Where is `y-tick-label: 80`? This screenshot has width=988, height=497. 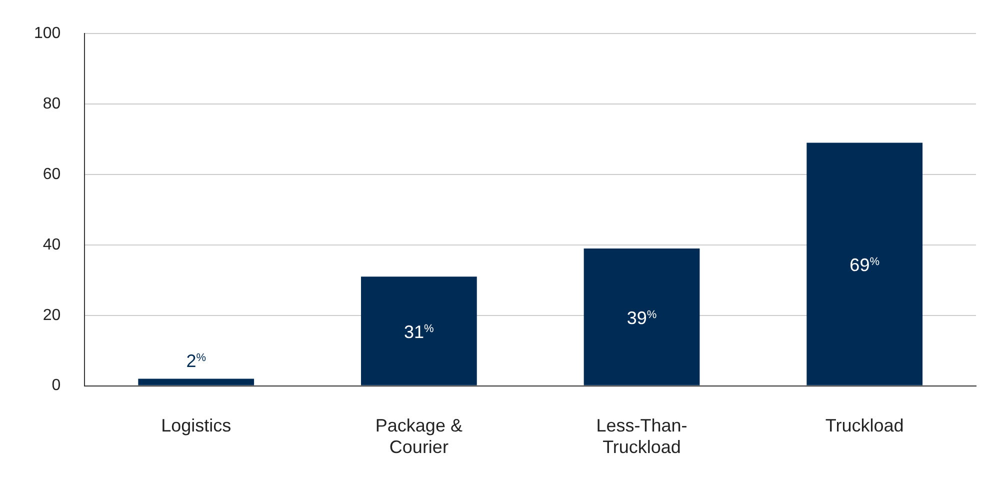 y-tick-label: 80 is located at coordinates (51, 103).